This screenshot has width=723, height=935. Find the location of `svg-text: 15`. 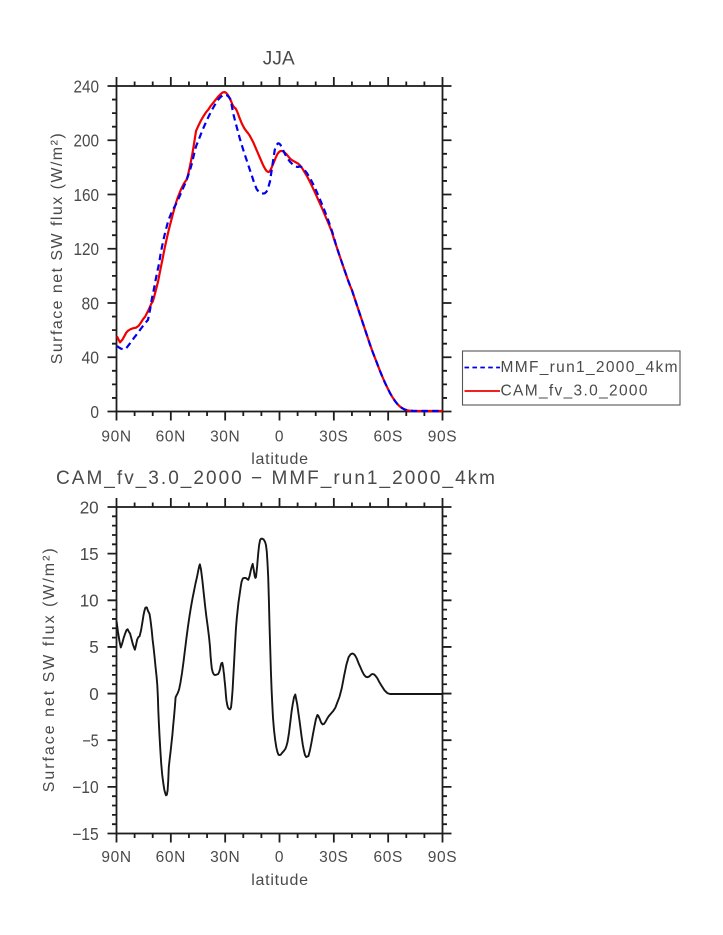

svg-text: 15 is located at coordinates (89, 554).